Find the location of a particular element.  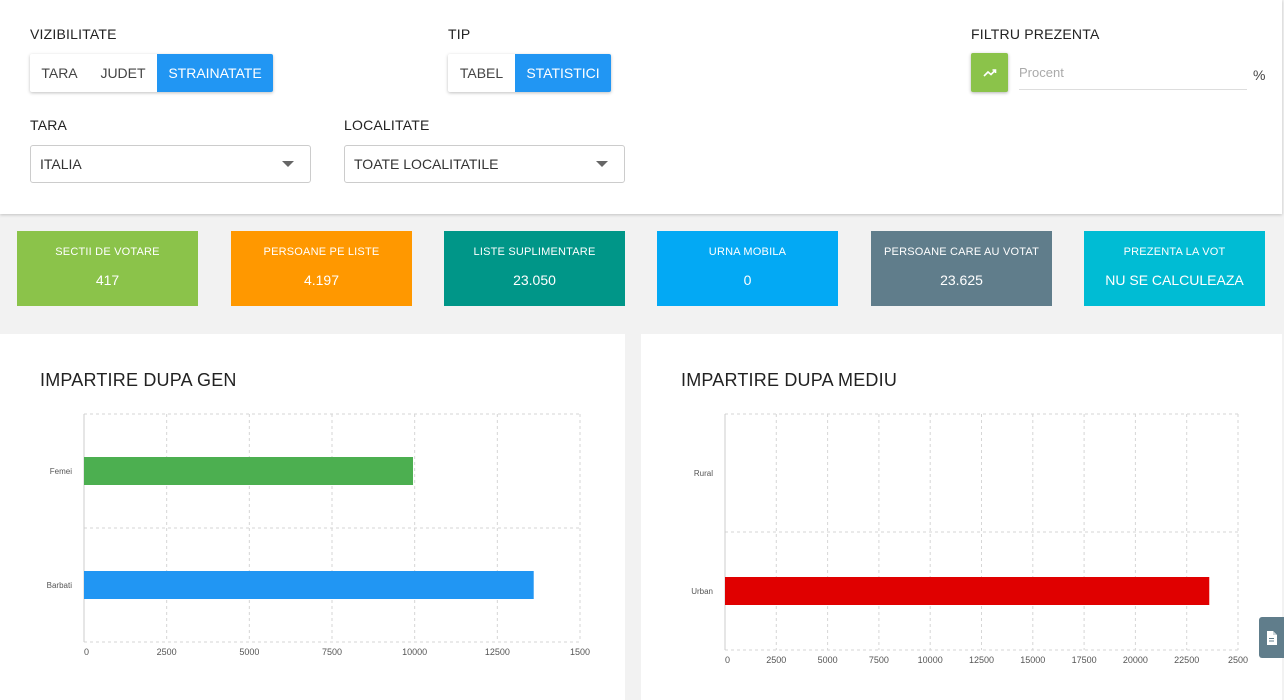

visibility-judet-button: JUDET is located at coordinates (123, 73).